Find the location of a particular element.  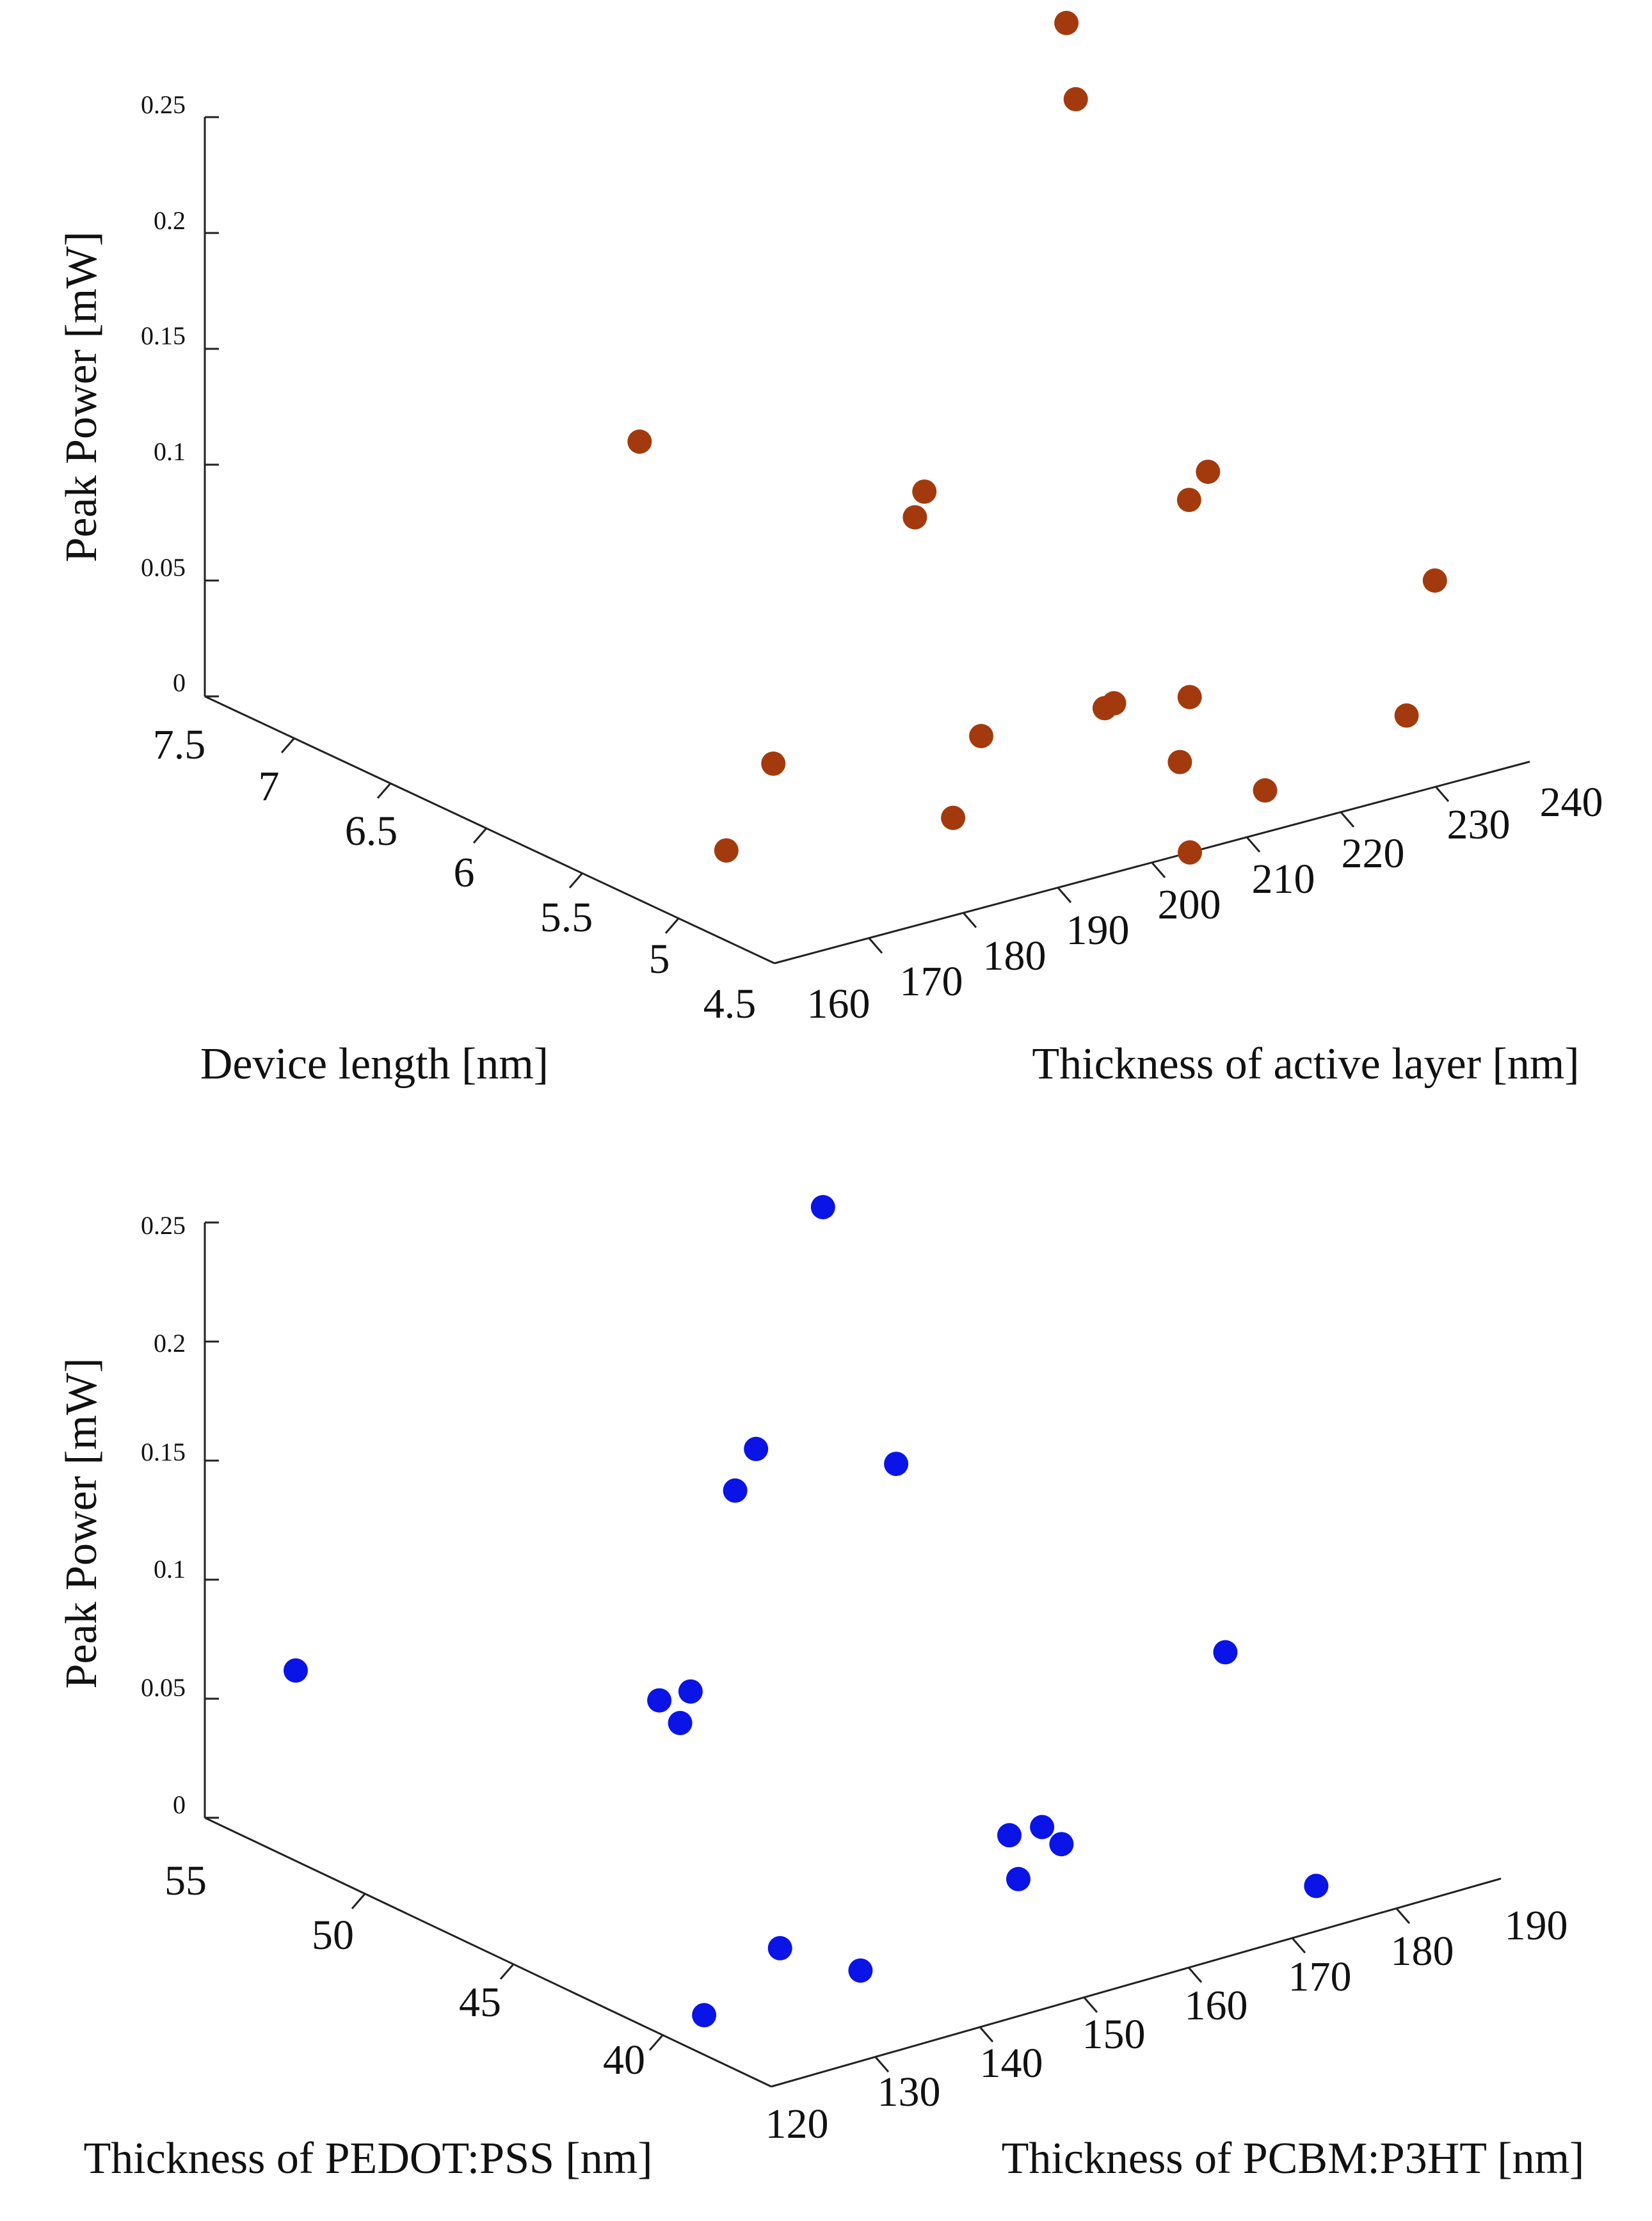

top-y-tick-label: 160 is located at coordinates (838, 1004).